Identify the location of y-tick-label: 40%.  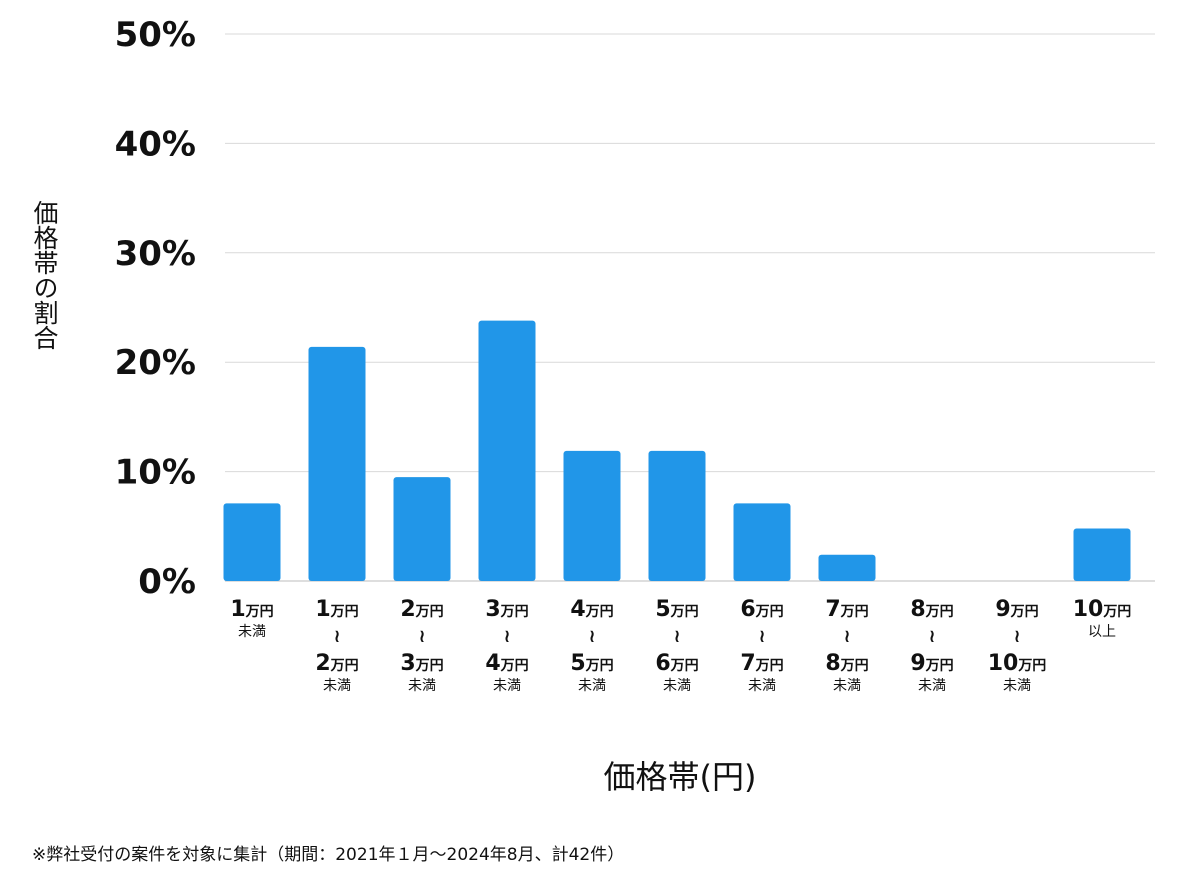
(155, 144).